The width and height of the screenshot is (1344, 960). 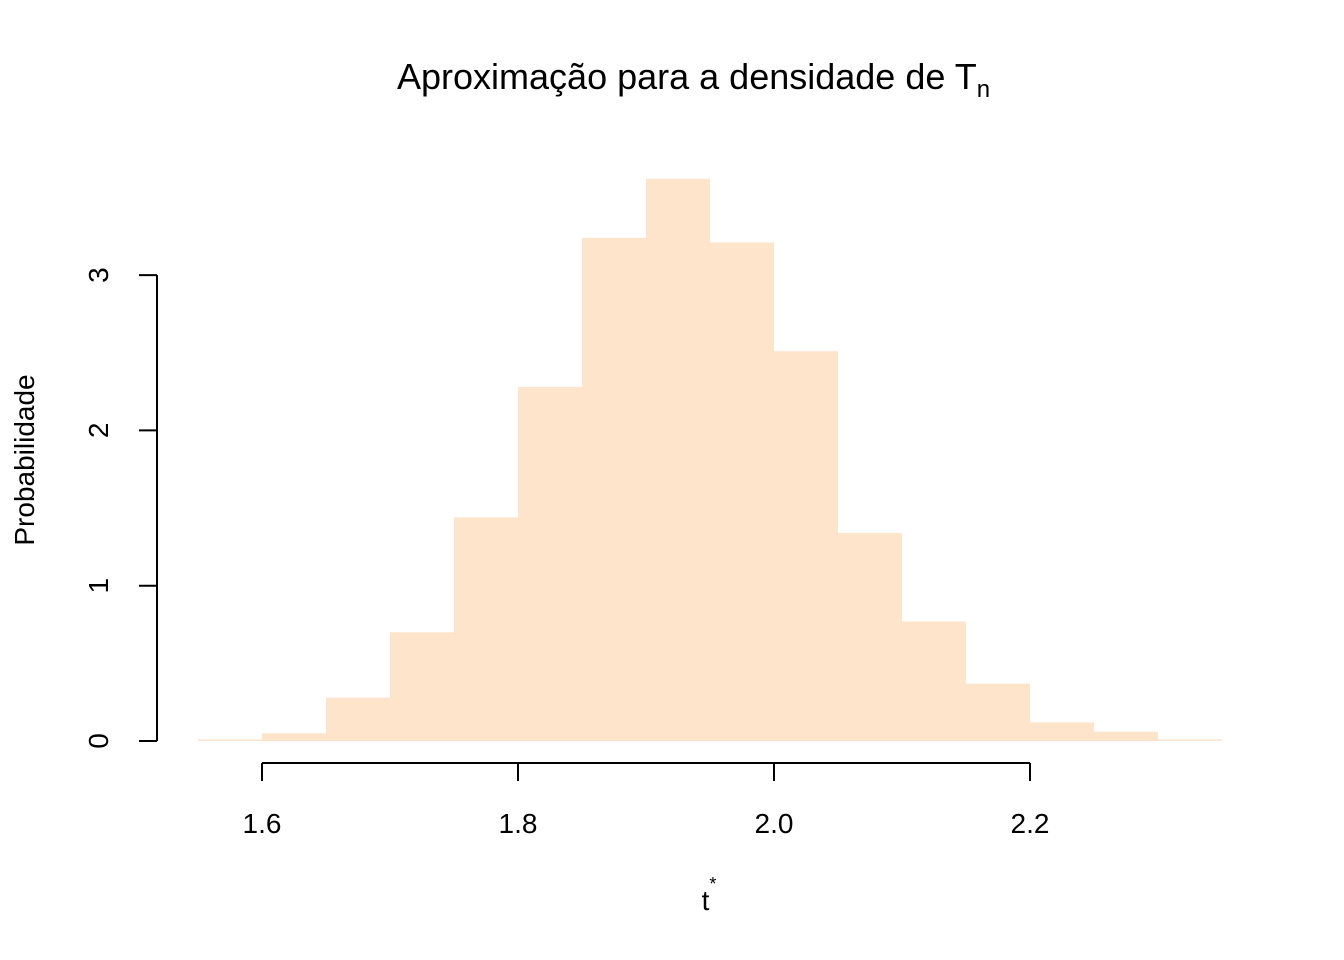 What do you see at coordinates (712, 884) in the screenshot?
I see `x-axis-label-superscript: *` at bounding box center [712, 884].